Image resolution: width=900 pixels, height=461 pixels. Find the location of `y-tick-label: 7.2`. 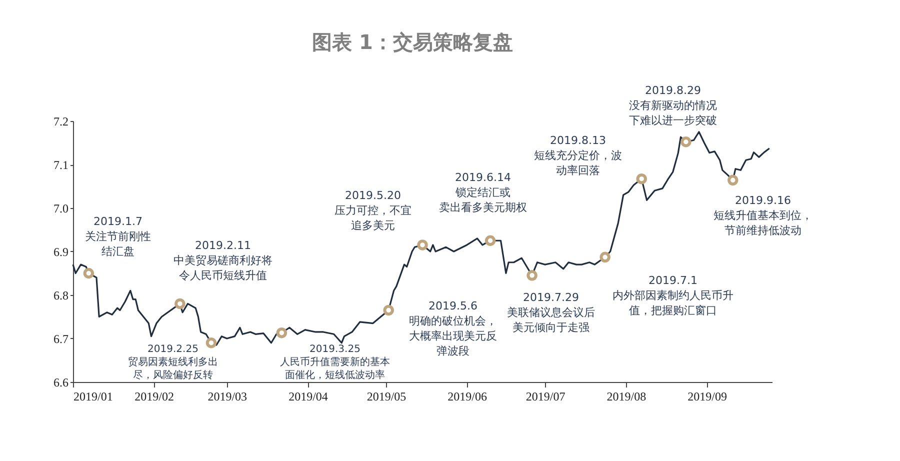

y-tick-label: 7.2 is located at coordinates (61, 121).